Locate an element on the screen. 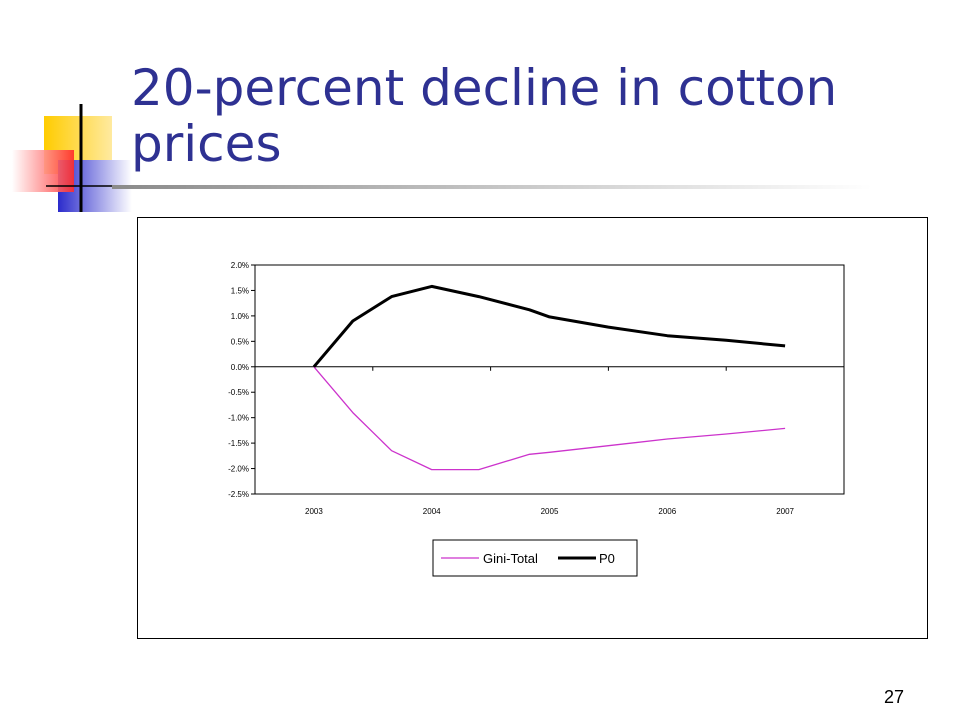  y-tick-label: 1.5% is located at coordinates (240, 290).